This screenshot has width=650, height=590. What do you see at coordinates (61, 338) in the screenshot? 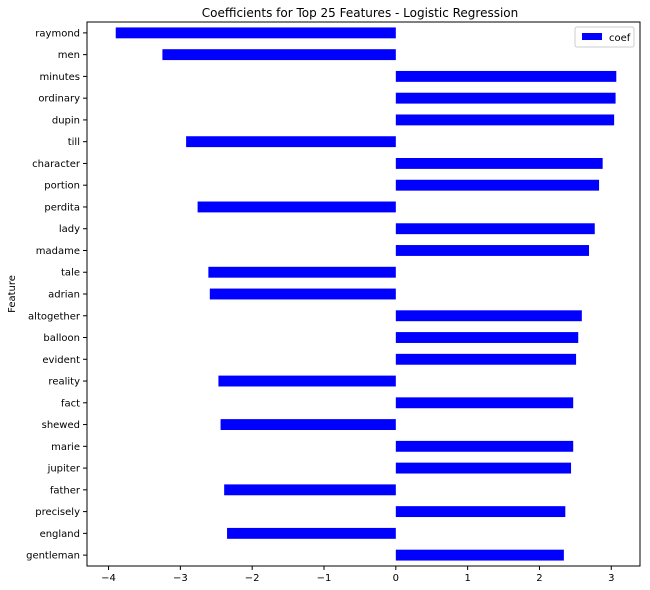
I see `y-tick-label: balloon` at bounding box center [61, 338].